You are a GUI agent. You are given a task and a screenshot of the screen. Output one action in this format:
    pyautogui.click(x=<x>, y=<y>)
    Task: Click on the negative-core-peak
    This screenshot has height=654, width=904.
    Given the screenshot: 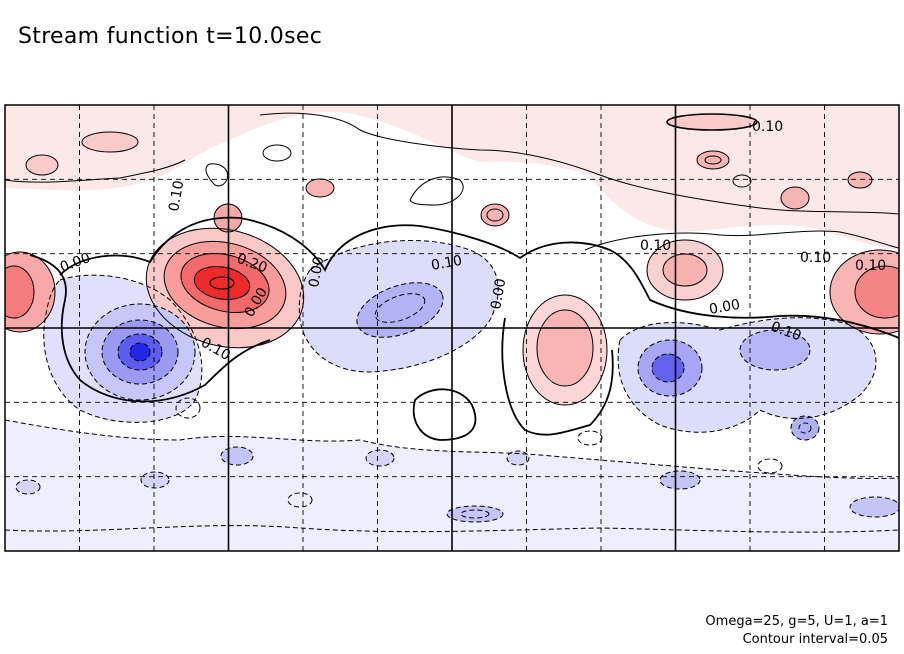 What is the action you would take?
    pyautogui.click(x=140, y=352)
    